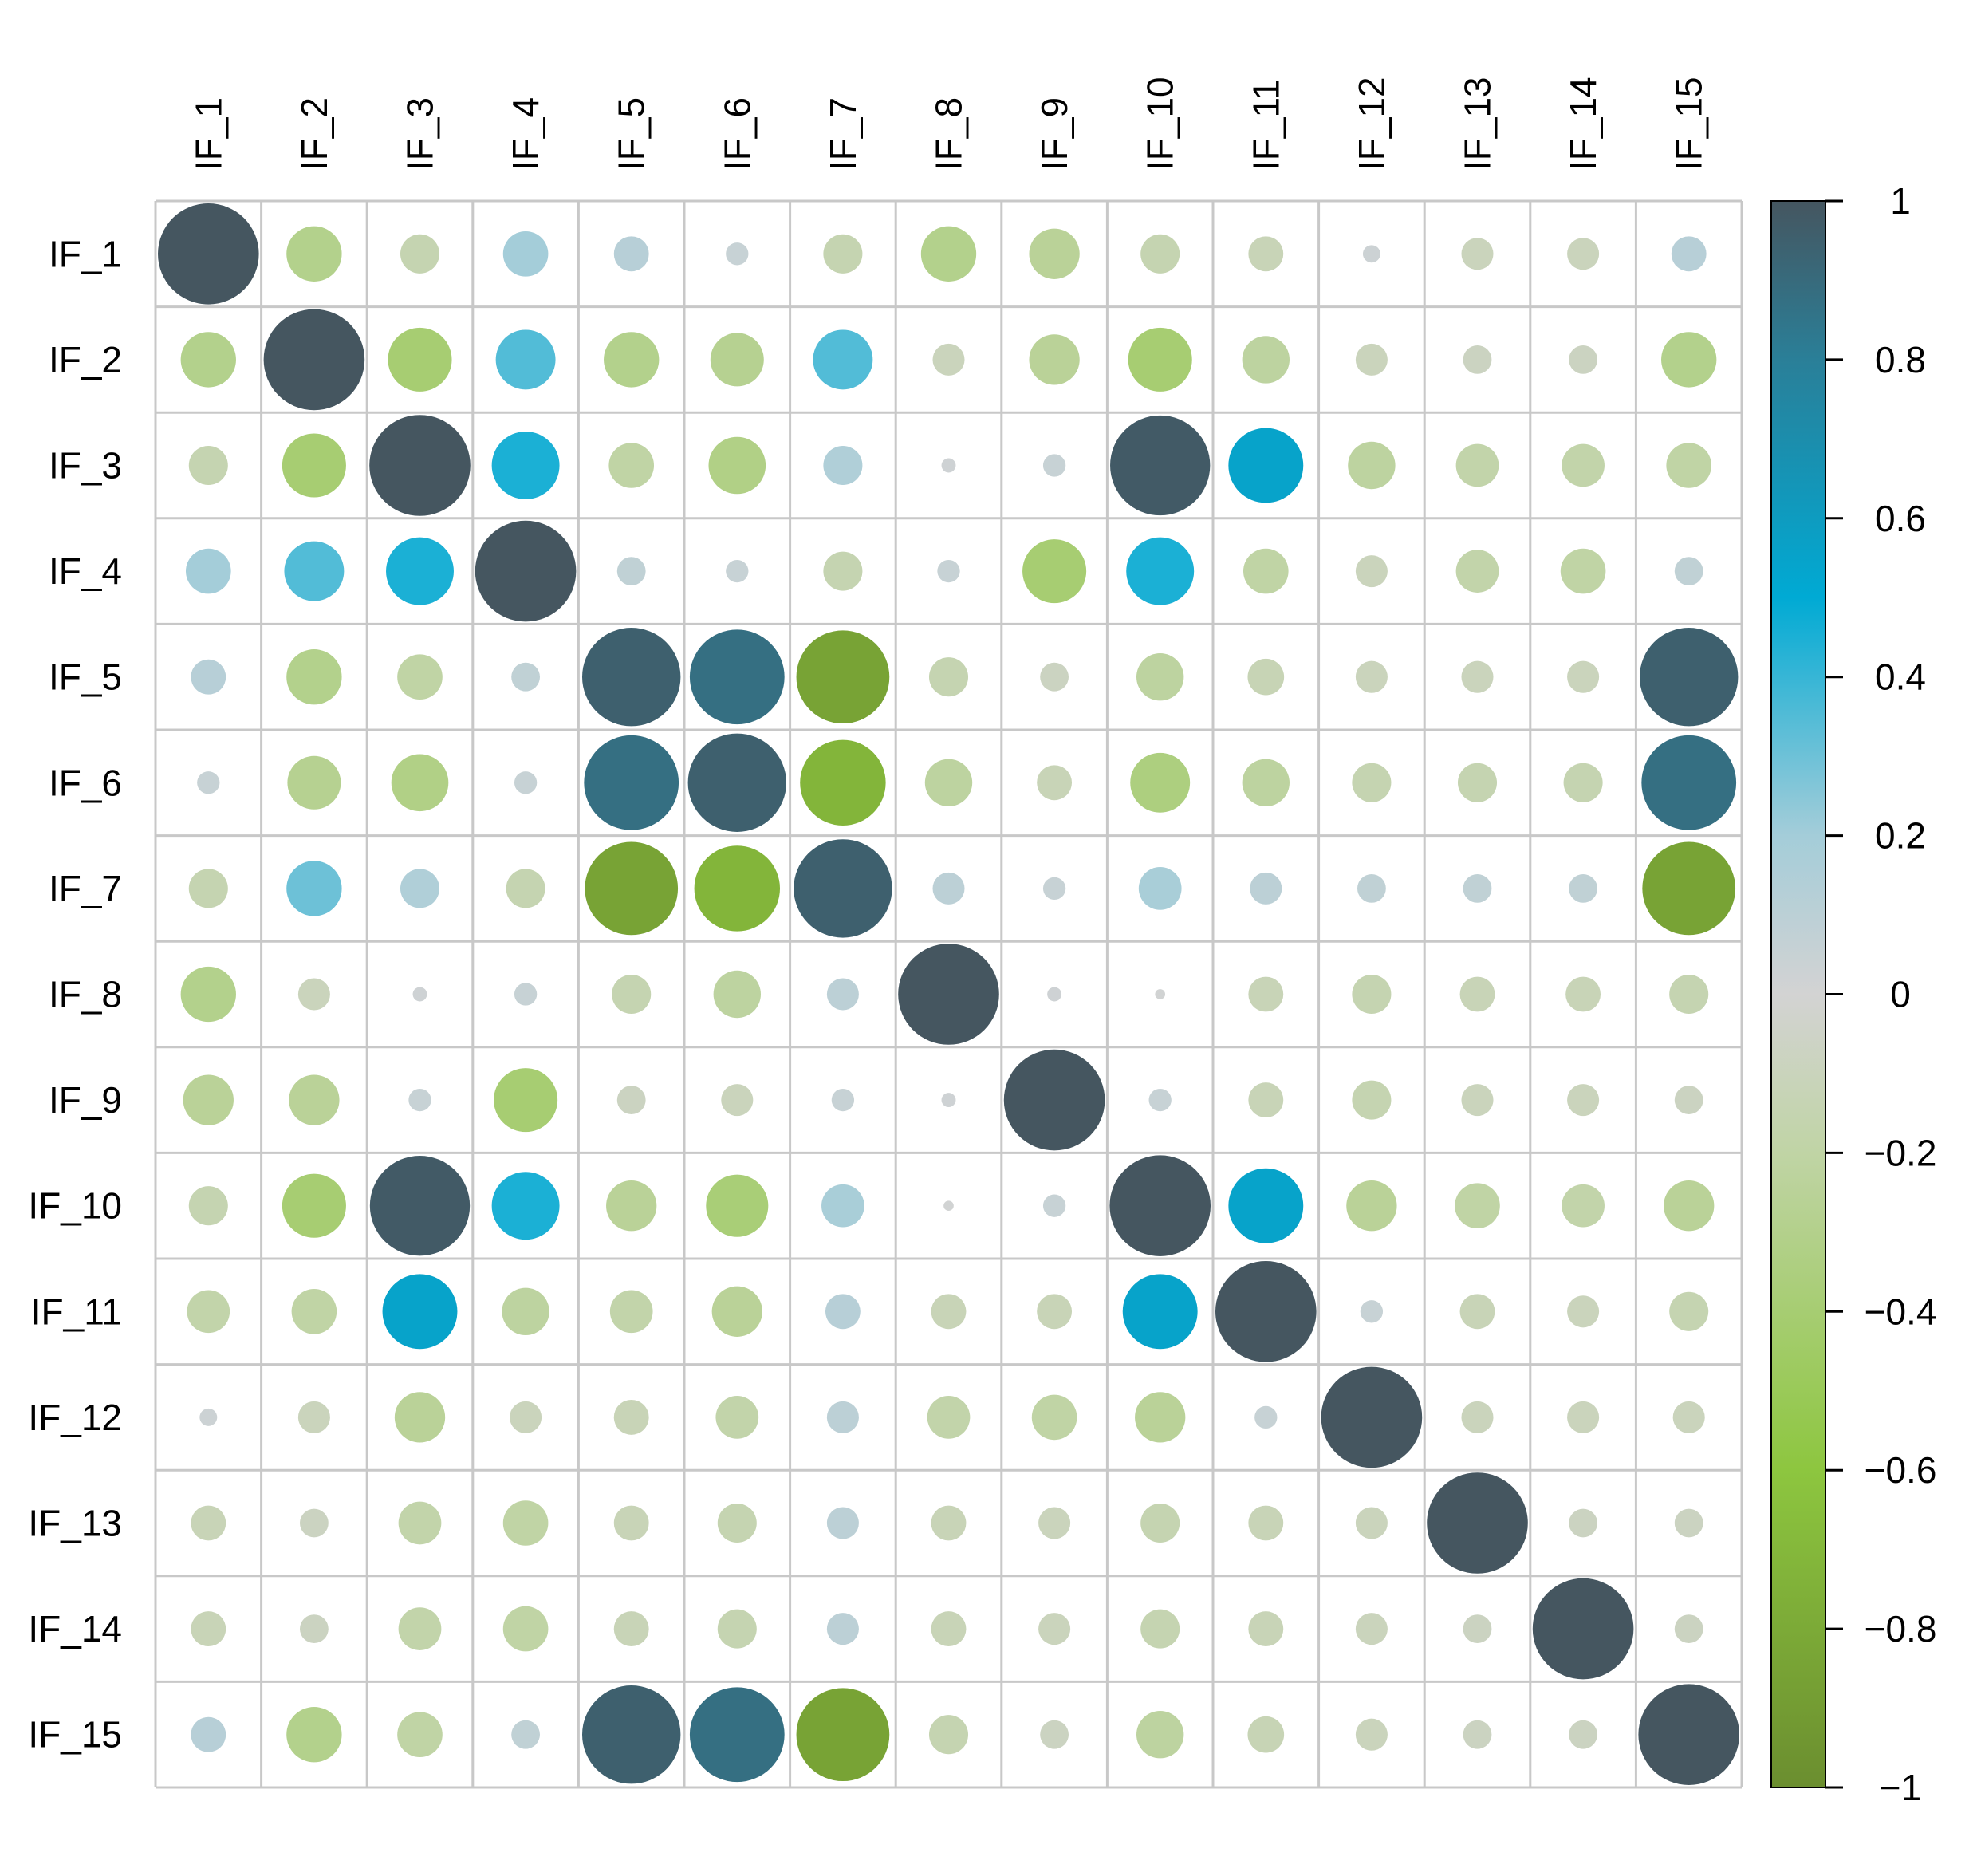 This screenshot has height=1876, width=1977. I want to click on column-label: IF_12, so click(1371, 124).